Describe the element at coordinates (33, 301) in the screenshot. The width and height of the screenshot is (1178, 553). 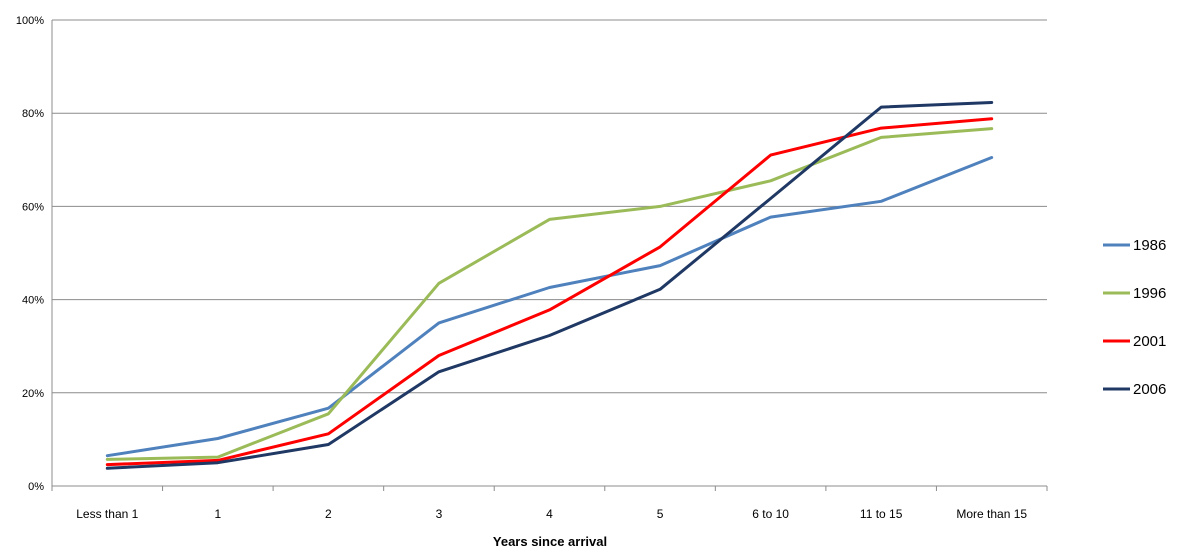
I see `y-tick-label: 40%` at that location.